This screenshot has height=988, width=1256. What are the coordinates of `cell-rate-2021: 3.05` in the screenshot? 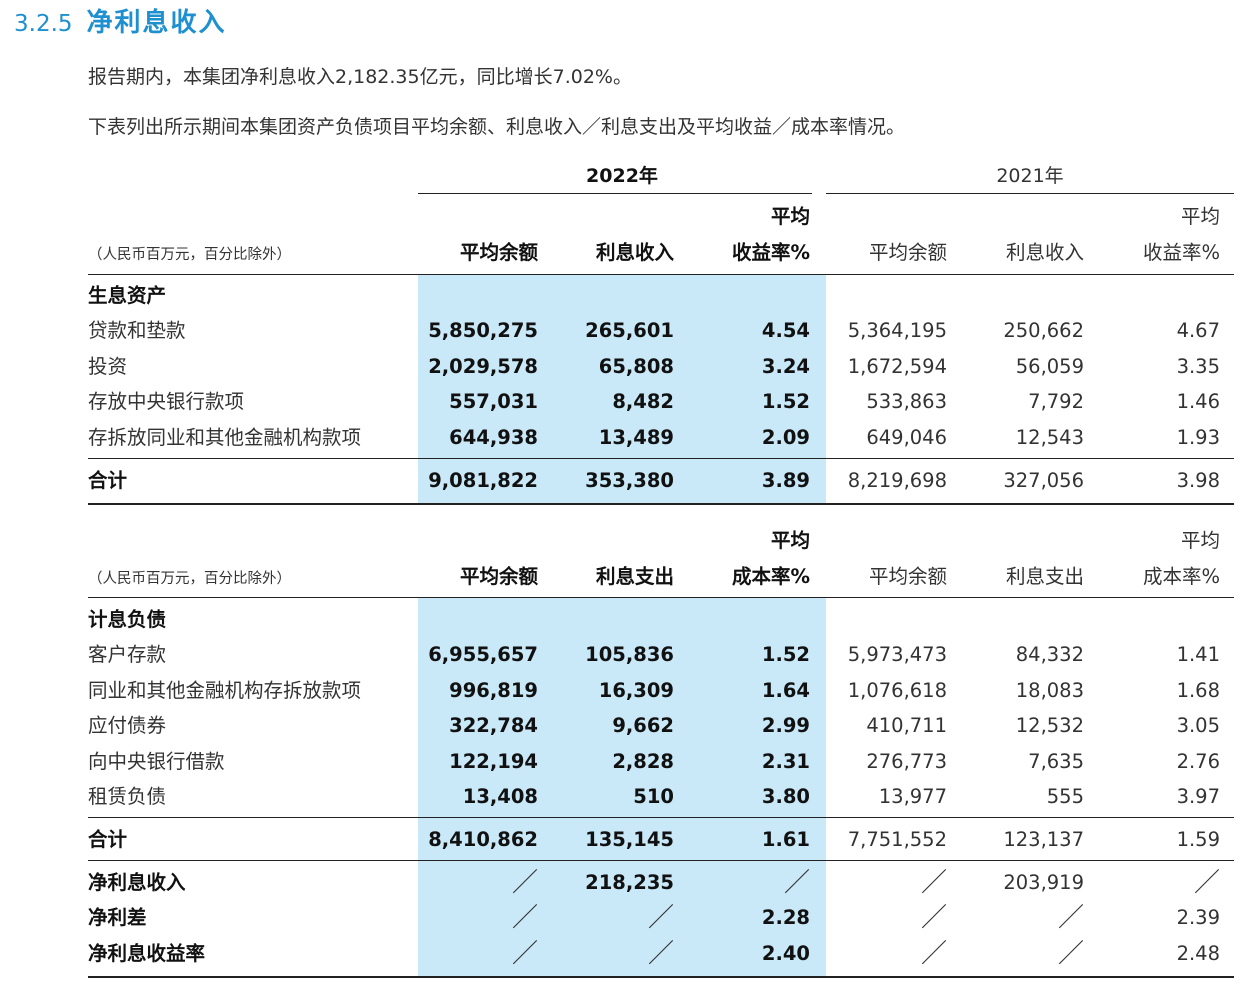 It's located at (1198, 725).